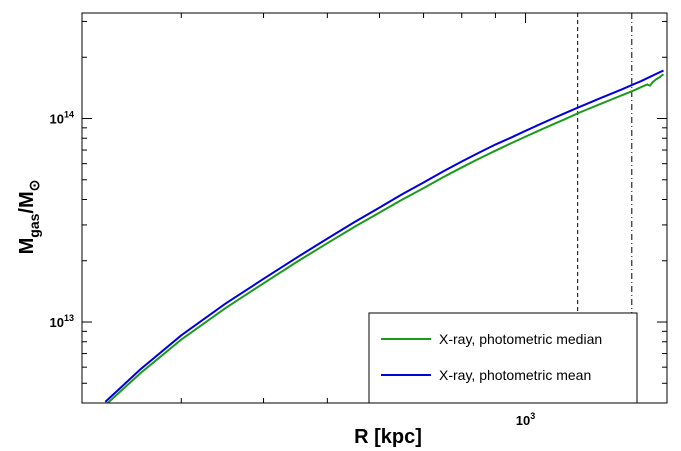  What do you see at coordinates (62, 321) in the screenshot?
I see `y-tick-label: 1013` at bounding box center [62, 321].